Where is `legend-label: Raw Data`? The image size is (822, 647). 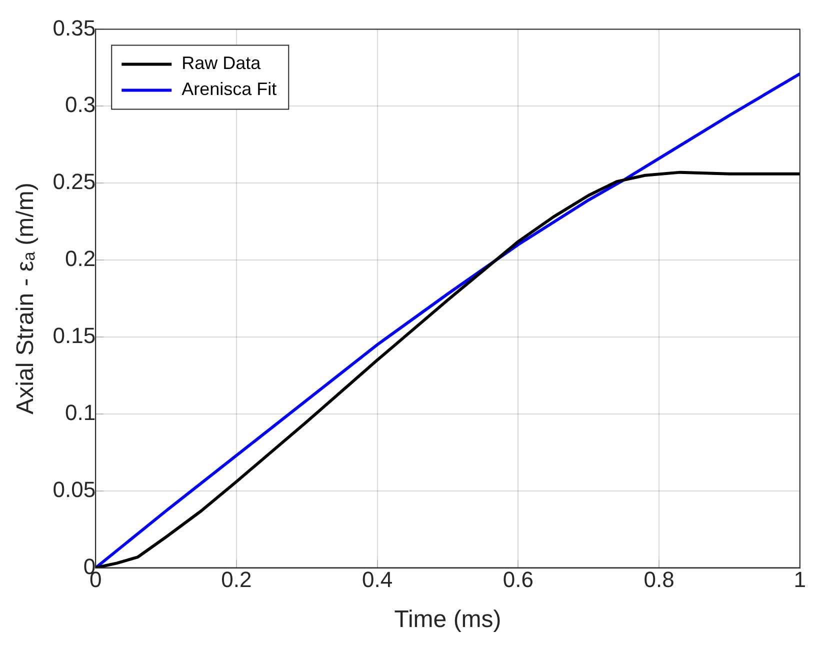 legend-label: Raw Data is located at coordinates (222, 63).